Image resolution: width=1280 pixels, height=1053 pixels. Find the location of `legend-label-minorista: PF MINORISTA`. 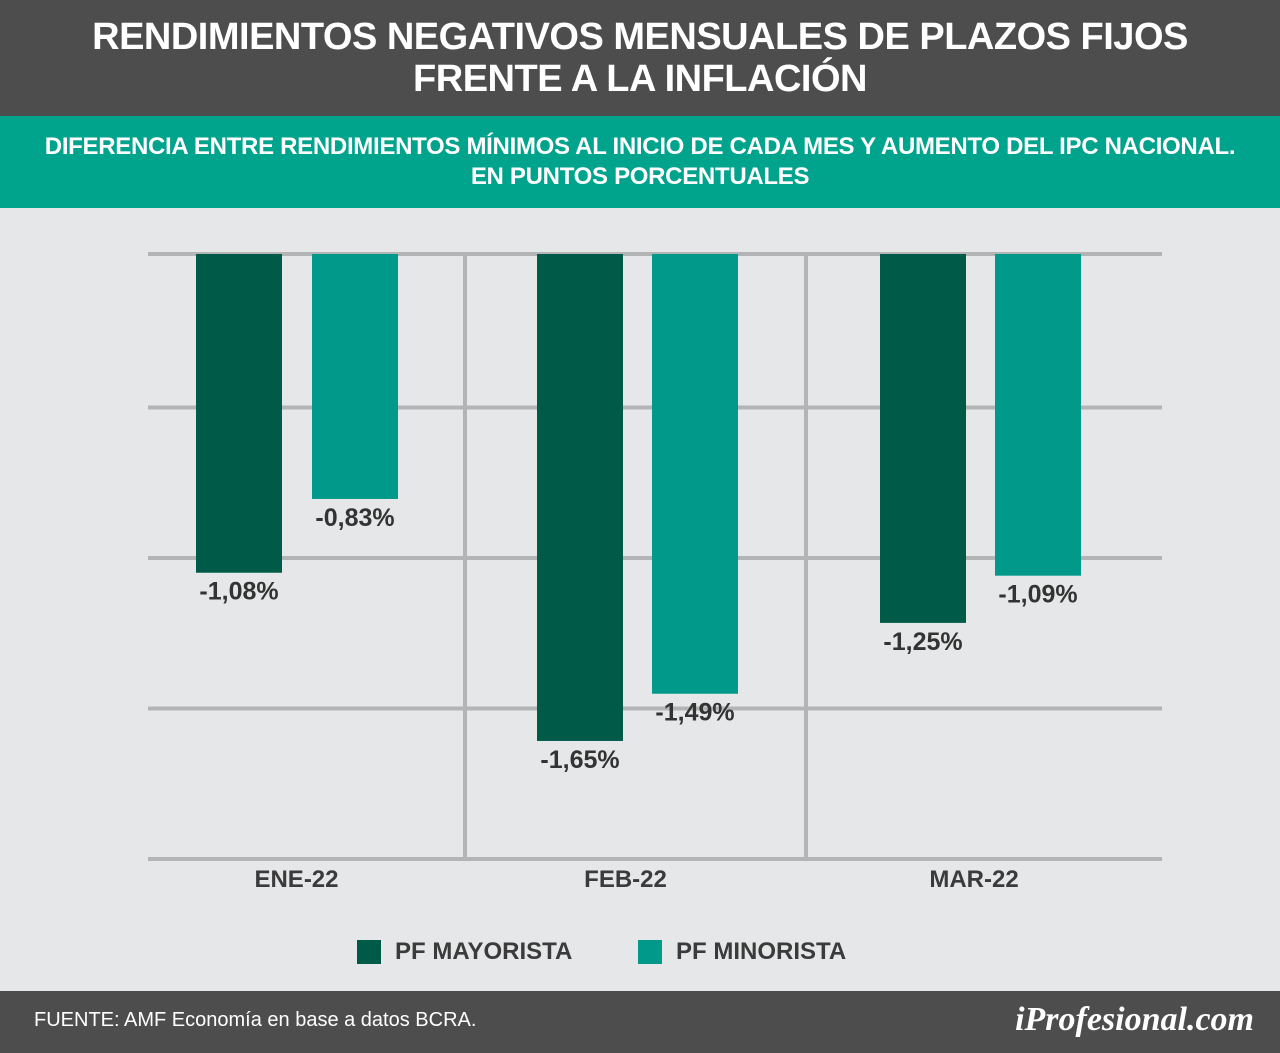

legend-label-minorista: PF MINORISTA is located at coordinates (761, 951).